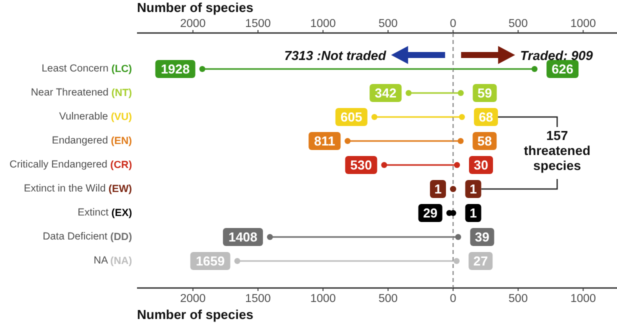 The height and width of the screenshot is (323, 617). I want to click on data-label: 39, so click(482, 236).